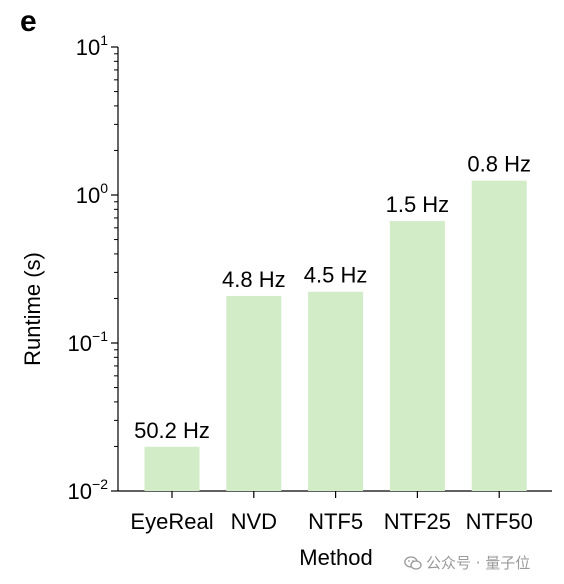 Image resolution: width=564 pixels, height=584 pixels. What do you see at coordinates (499, 335) in the screenshot?
I see `bar-ntf50` at bounding box center [499, 335].